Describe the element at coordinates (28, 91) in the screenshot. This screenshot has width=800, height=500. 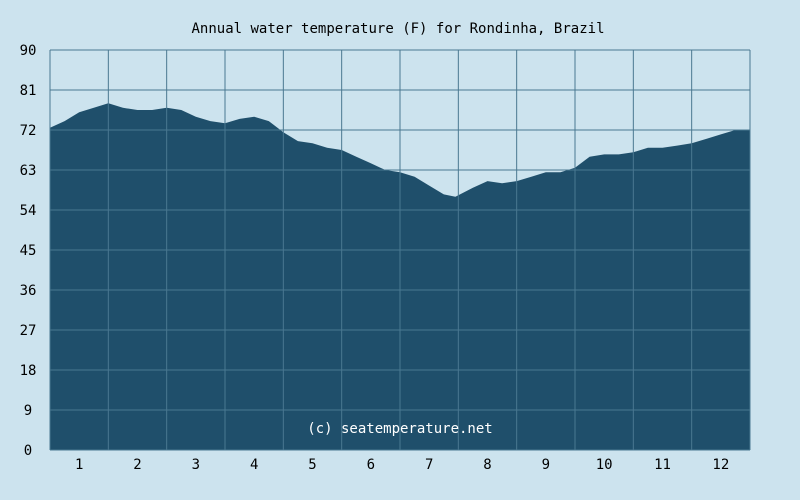
I see `y-tick-label: 81` at that location.